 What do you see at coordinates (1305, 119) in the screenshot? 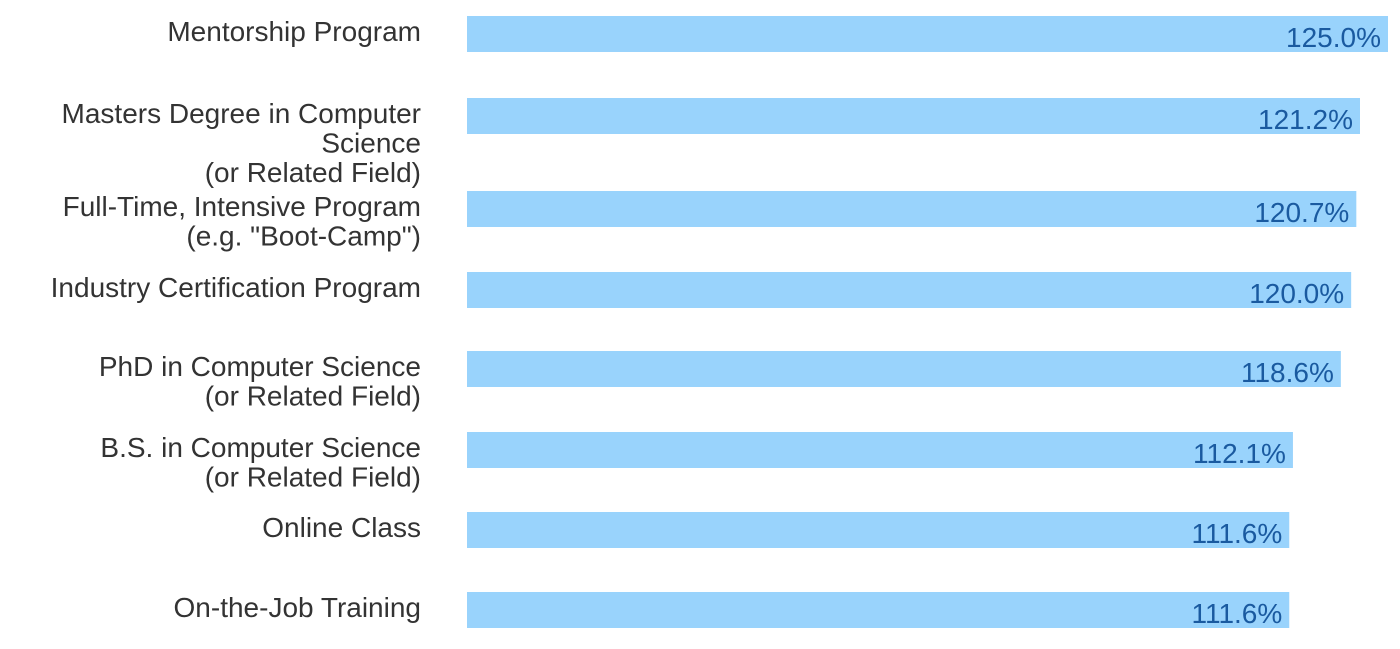
I see `value-label-1: 121.2%` at bounding box center [1305, 119].